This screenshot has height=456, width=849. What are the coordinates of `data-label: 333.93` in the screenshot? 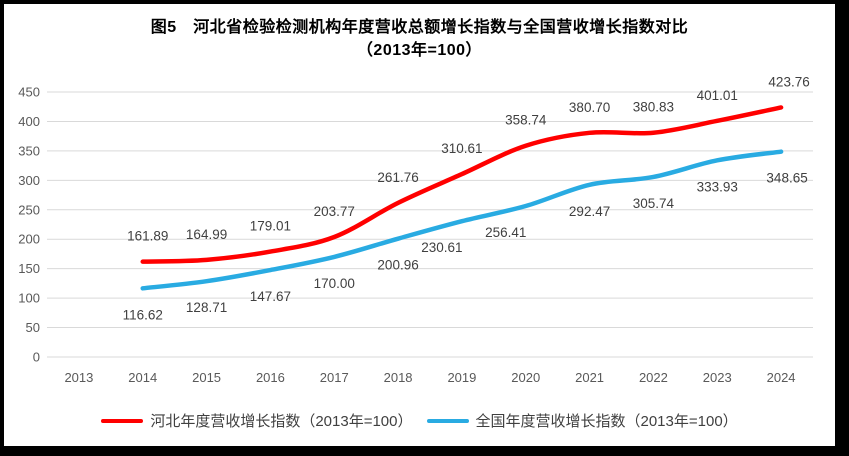 It's located at (717, 186).